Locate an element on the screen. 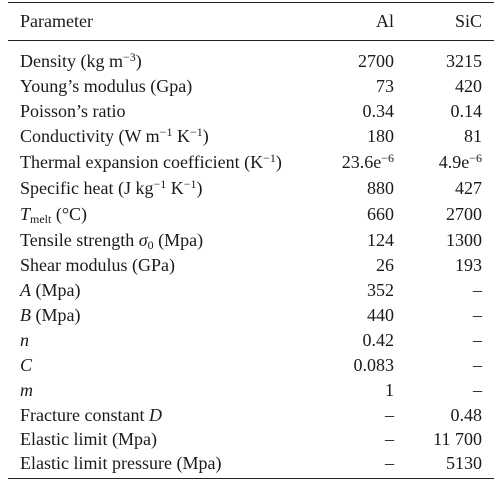 The width and height of the screenshot is (500, 483). table-row: Specific heat (J kg−1 K−1) 880 427 is located at coordinates (251, 188).